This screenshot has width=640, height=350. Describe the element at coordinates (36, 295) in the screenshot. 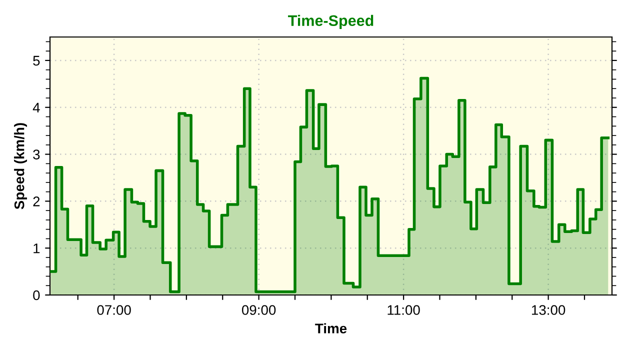

I see `y-tick-label: 0` at that location.